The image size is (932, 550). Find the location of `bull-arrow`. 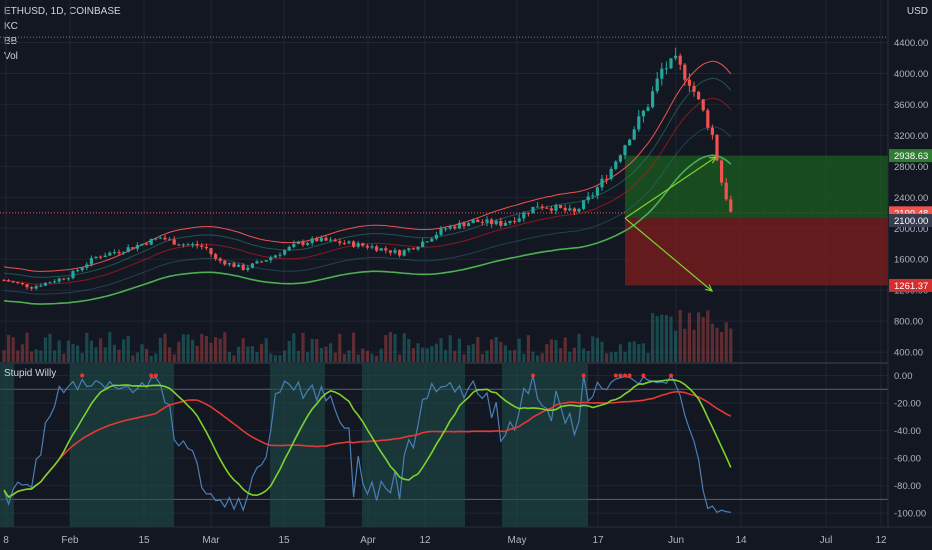

bull-arrow is located at coordinates (670, 187).